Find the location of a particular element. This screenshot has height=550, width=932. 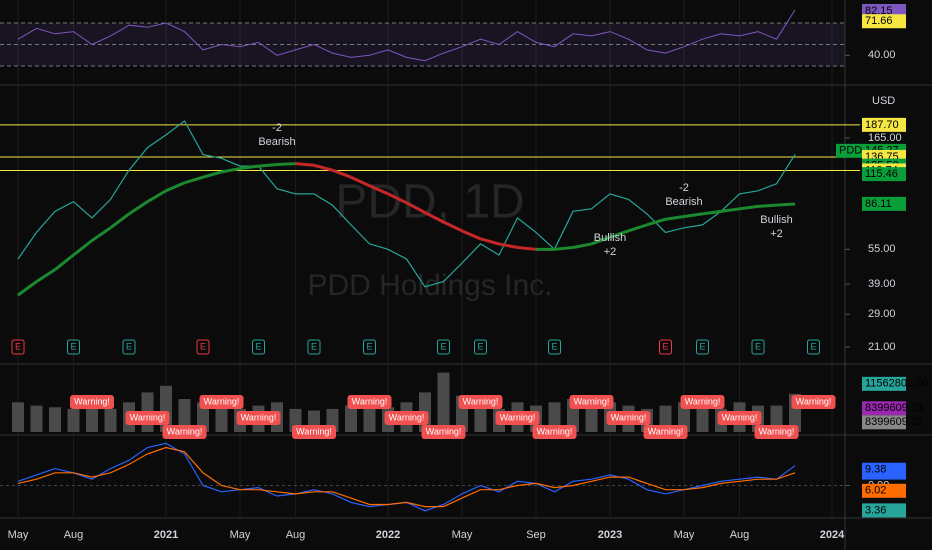

symbol-label: PDD is located at coordinates (849, 150).